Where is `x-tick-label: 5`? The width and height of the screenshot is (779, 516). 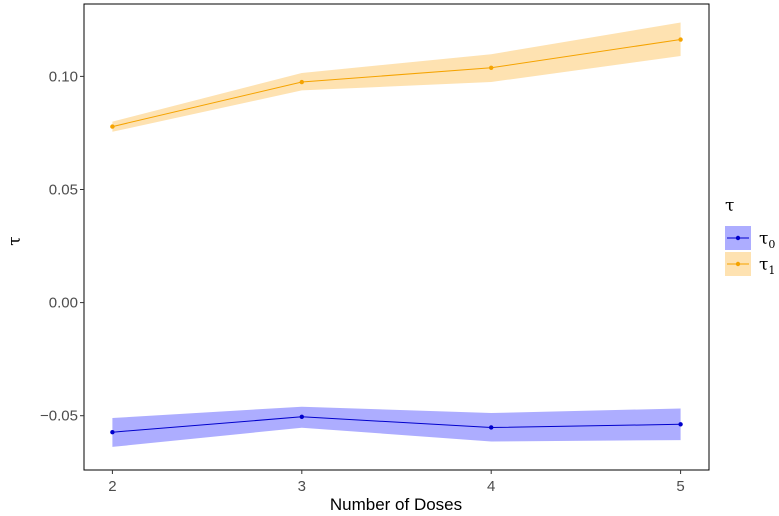
x-tick-label: 5 is located at coordinates (680, 486).